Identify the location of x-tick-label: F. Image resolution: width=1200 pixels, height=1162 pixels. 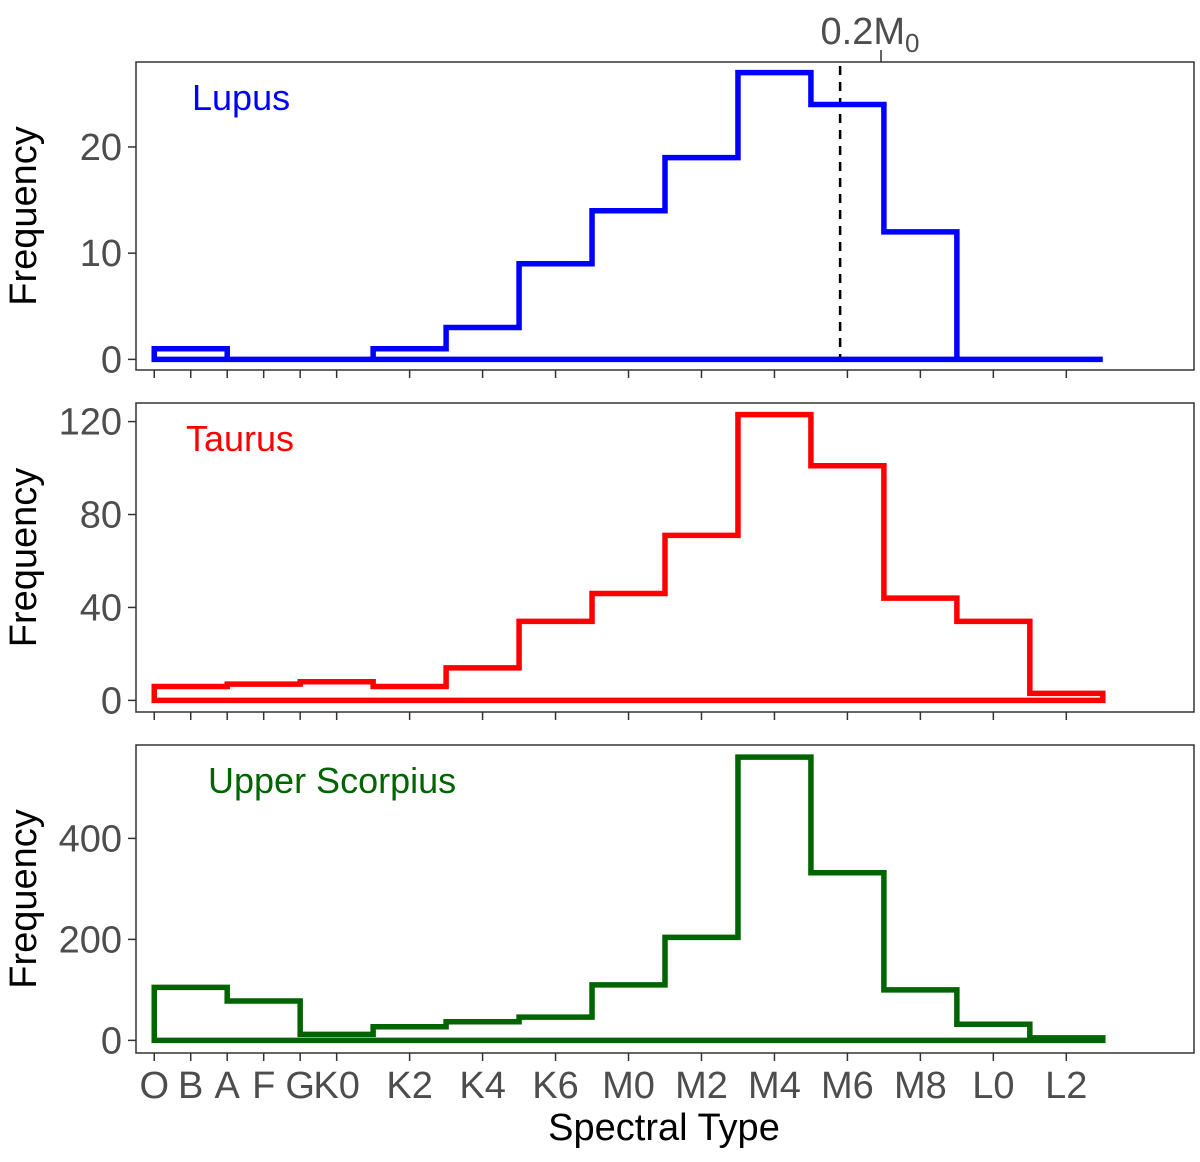
(263, 1086).